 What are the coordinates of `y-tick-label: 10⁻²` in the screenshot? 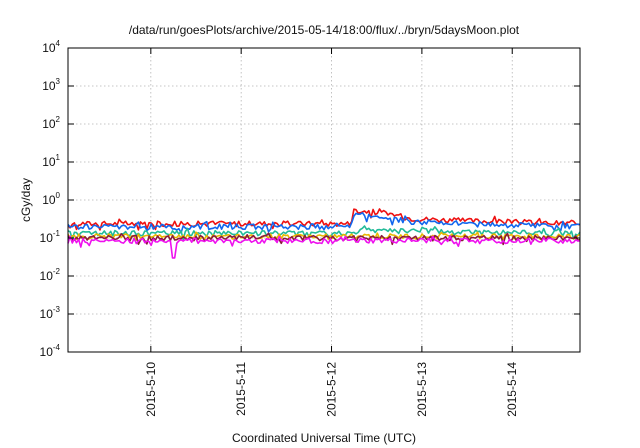 It's located at (50, 275).